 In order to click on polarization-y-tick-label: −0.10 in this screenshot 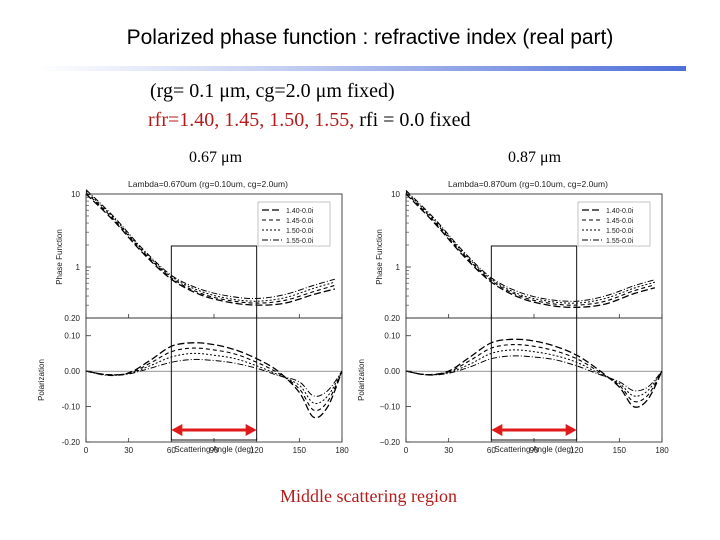, I will do `click(390, 407)`.